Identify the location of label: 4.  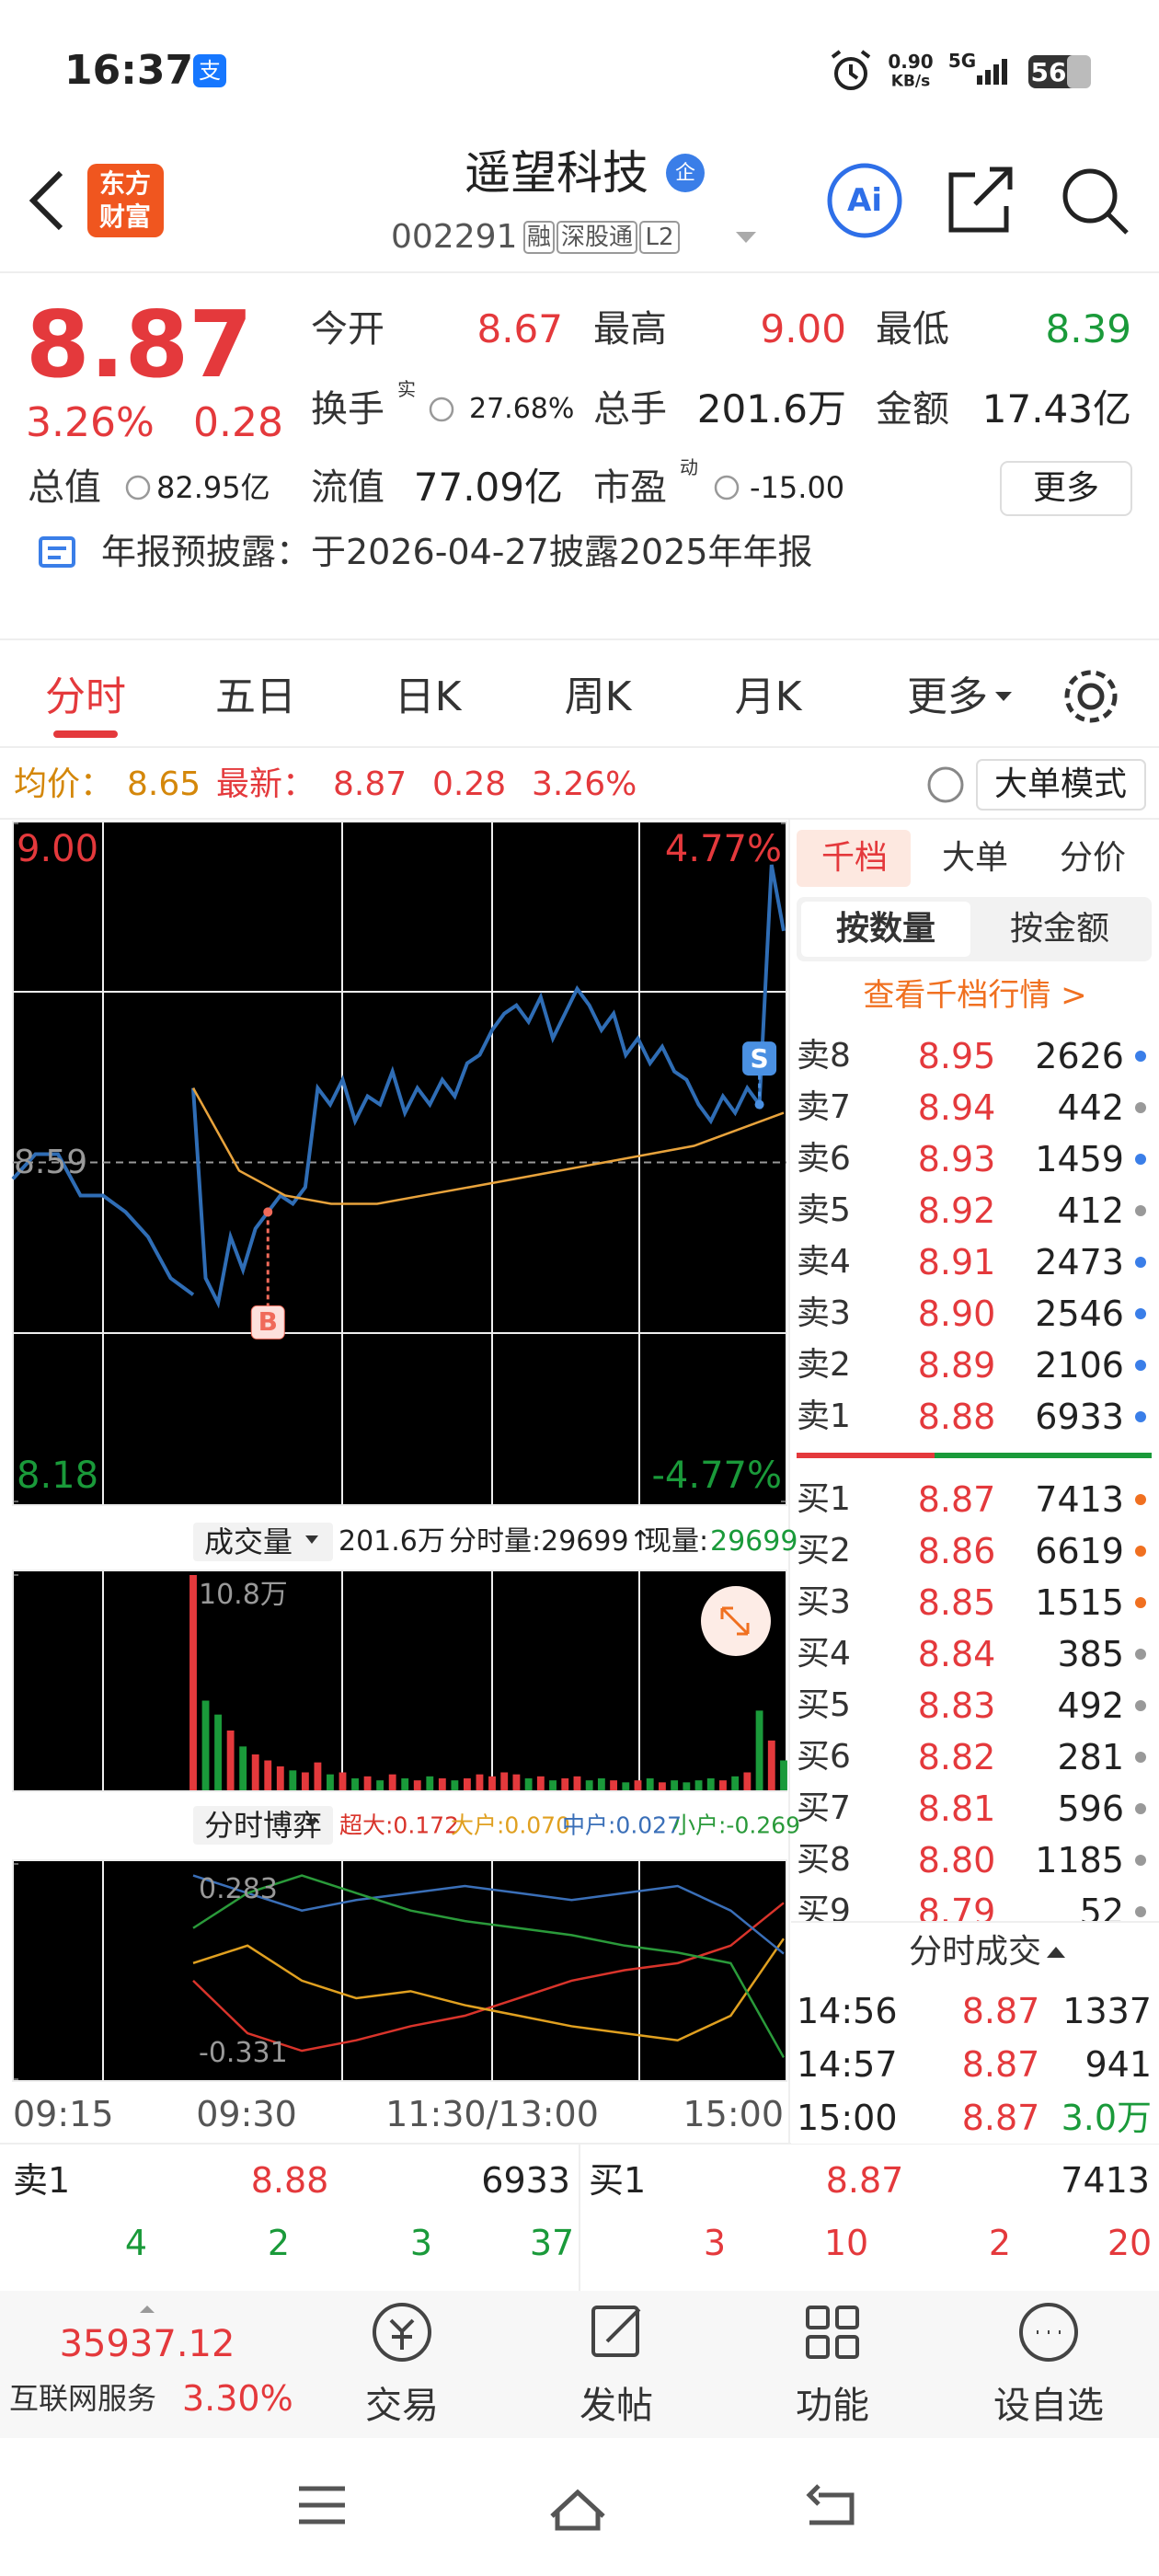
(136, 2243).